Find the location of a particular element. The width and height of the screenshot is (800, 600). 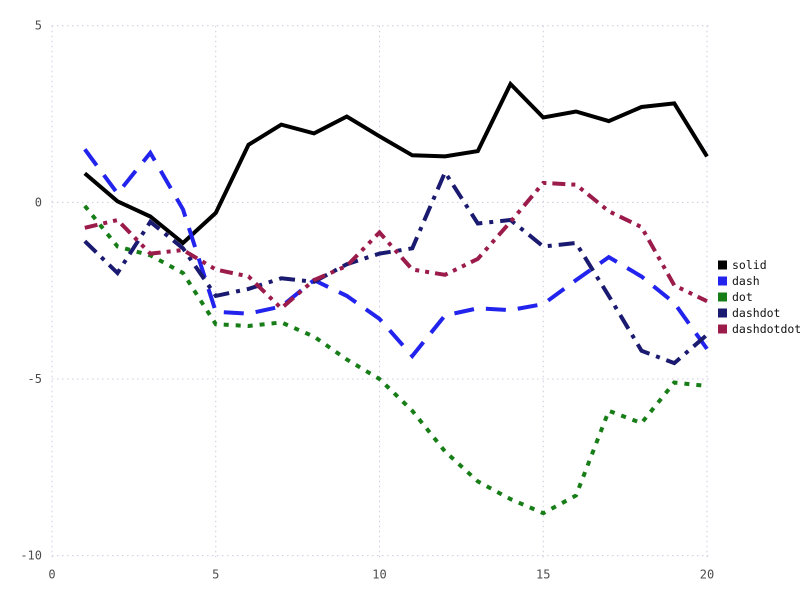

x-tick-label: 10 is located at coordinates (379, 575).